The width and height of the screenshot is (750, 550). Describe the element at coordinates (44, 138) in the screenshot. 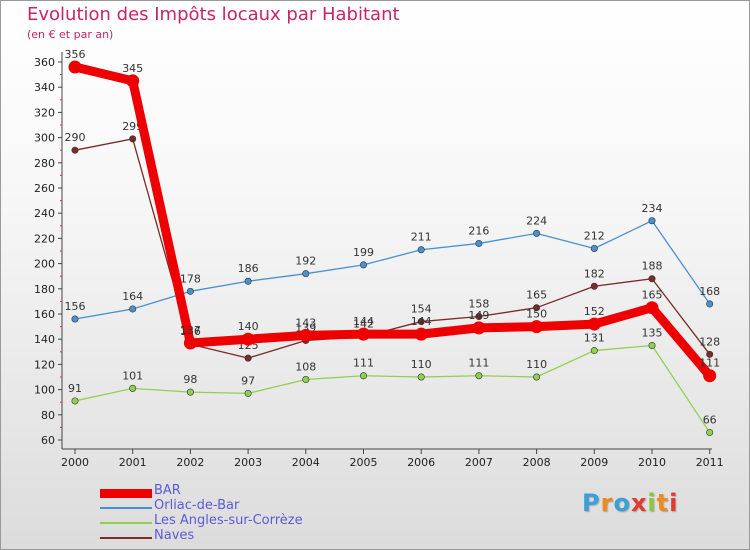

I see `y-tick-label: 300` at that location.